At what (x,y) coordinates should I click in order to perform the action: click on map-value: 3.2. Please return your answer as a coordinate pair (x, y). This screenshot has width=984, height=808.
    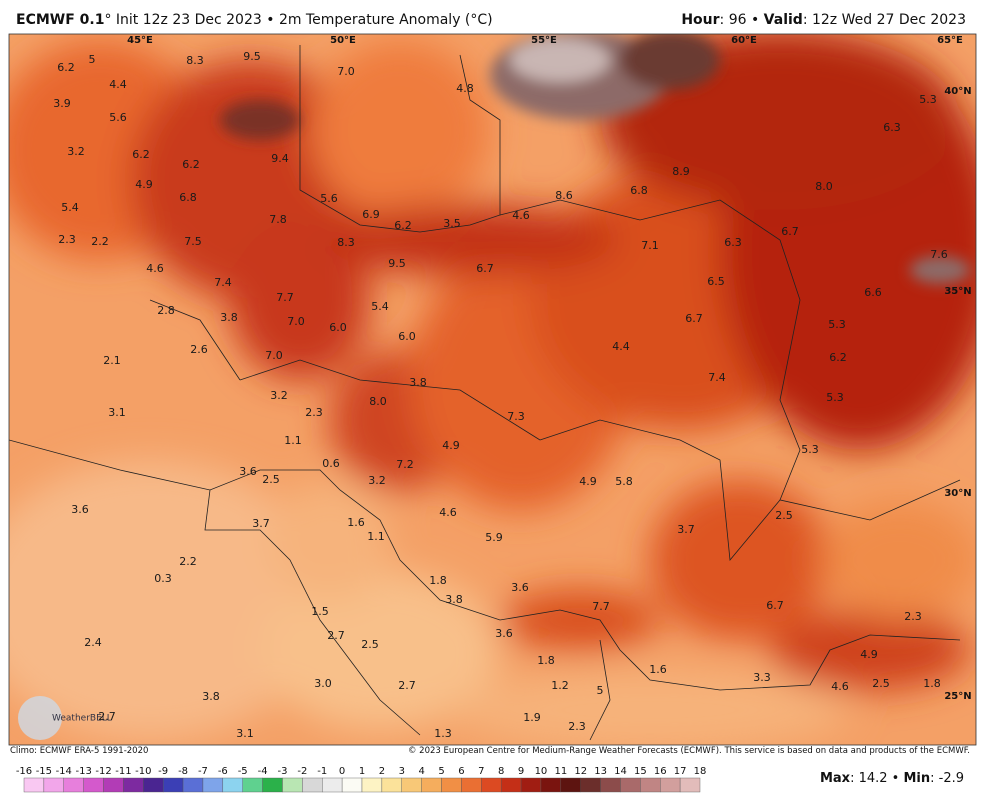
    Looking at the image, I should click on (377, 480).